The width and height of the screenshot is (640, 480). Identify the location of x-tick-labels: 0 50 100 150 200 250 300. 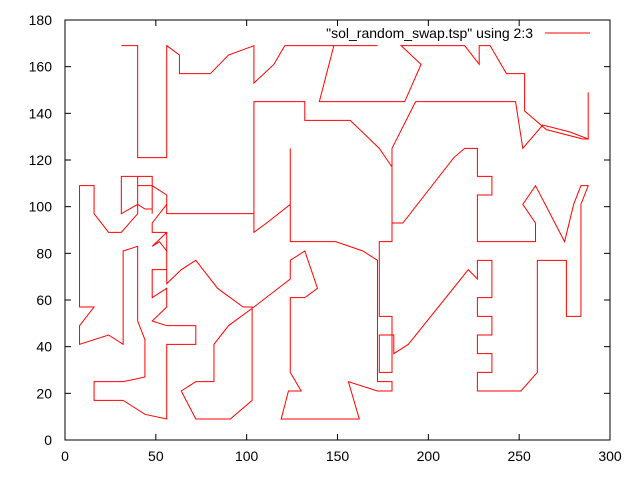
(341, 456).